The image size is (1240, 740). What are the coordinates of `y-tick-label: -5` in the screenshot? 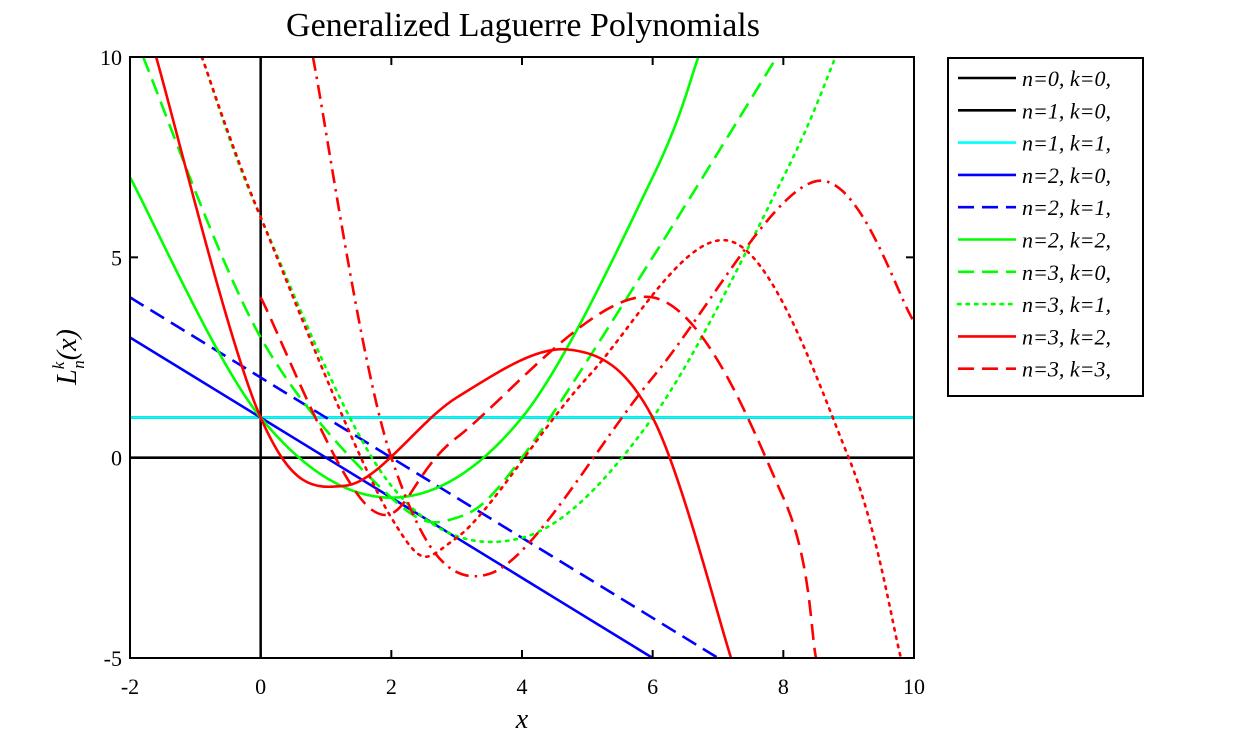 It's located at (113, 658).